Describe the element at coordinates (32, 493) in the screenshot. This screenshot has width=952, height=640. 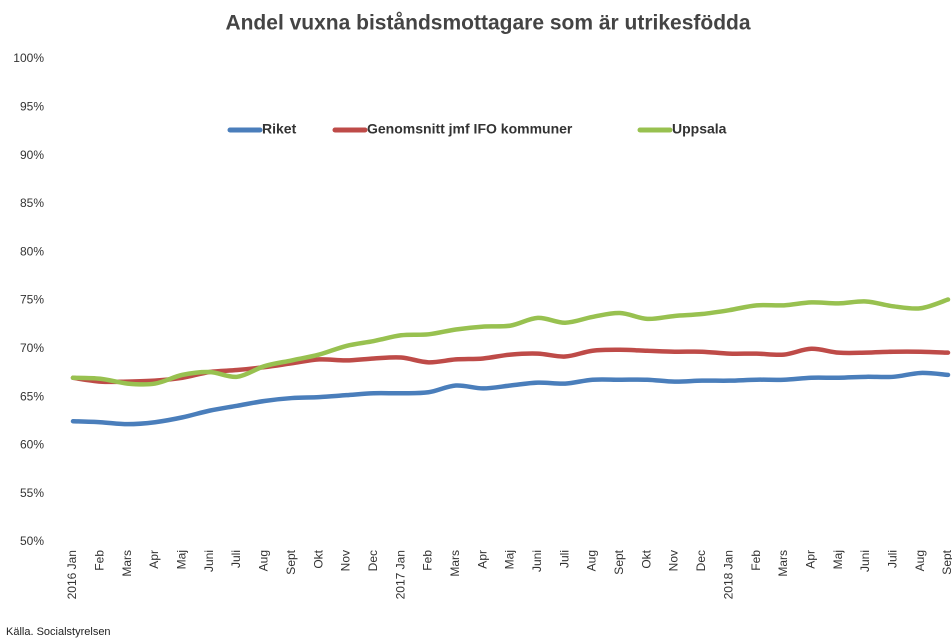
I see `y-tick-label: 55%` at that location.